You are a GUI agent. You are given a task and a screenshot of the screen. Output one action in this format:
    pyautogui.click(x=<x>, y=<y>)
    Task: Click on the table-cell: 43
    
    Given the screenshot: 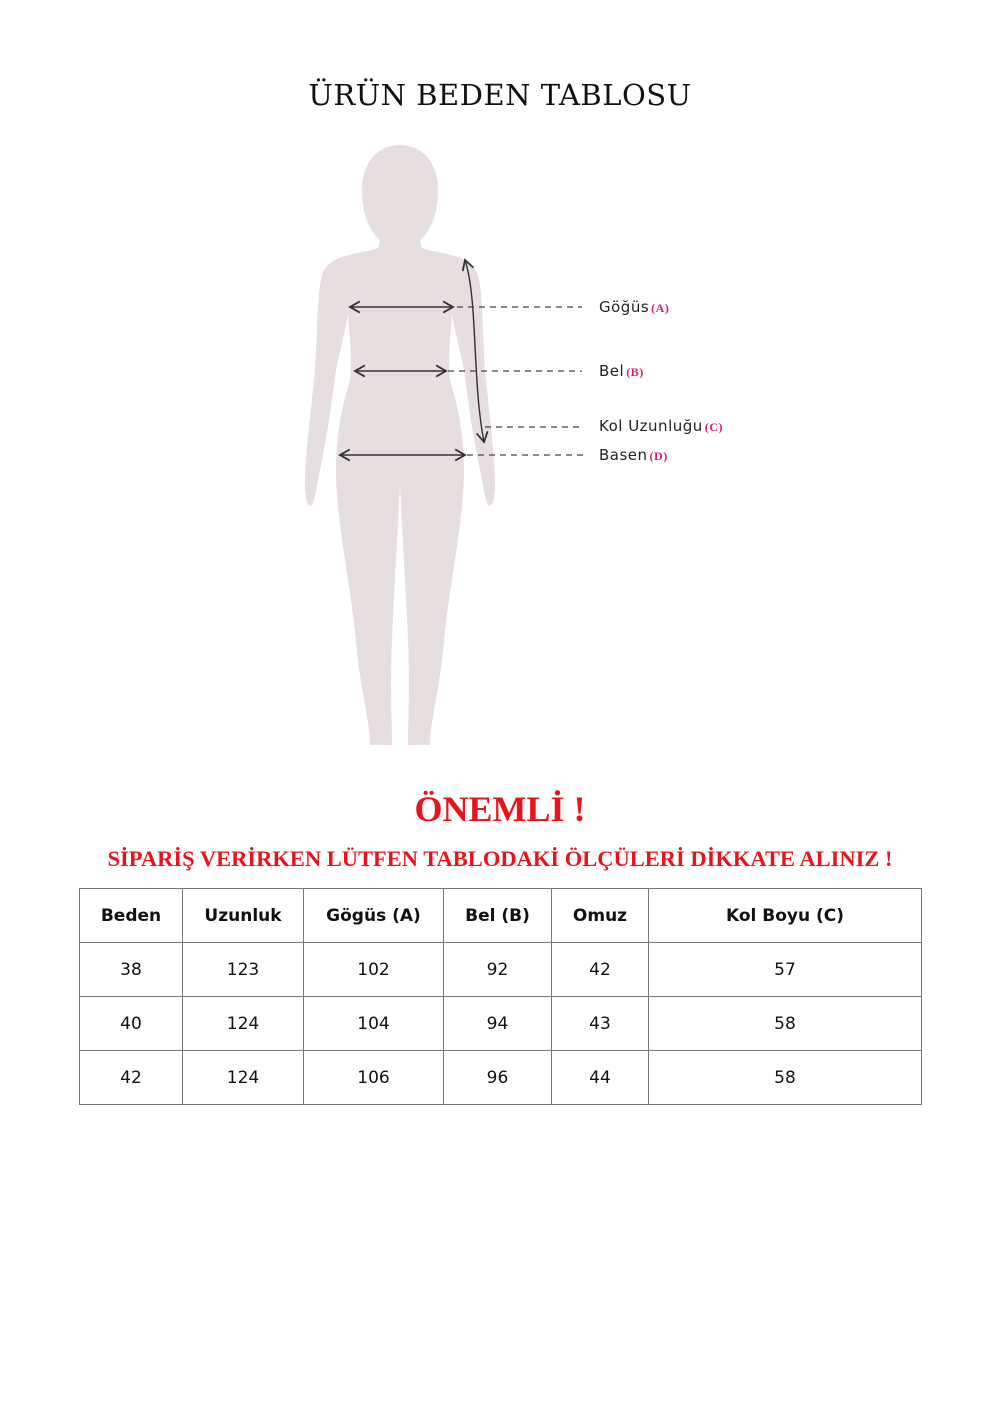 What is the action you would take?
    pyautogui.click(x=600, y=1023)
    